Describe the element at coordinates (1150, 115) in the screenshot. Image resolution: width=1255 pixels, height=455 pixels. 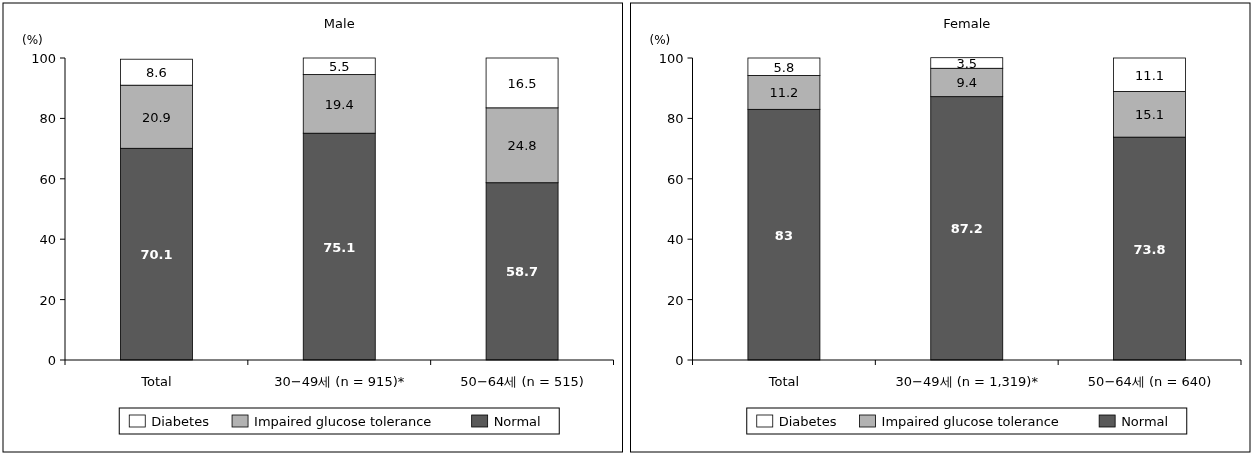
I see `data-label: 15.1` at that location.